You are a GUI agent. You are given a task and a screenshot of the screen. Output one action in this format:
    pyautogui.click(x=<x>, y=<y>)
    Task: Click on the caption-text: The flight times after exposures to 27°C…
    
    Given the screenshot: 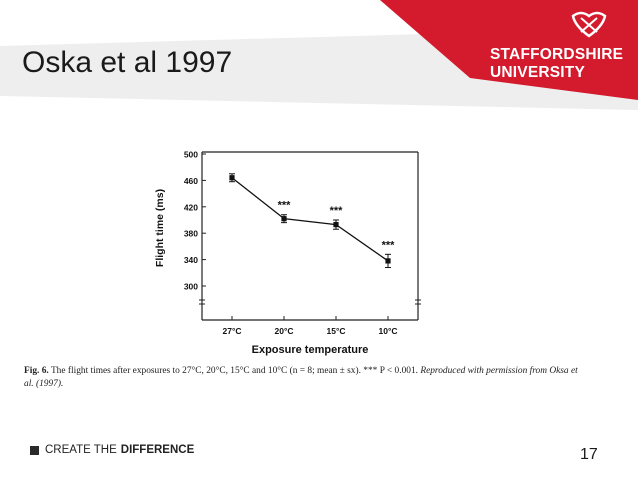 What is the action you would take?
    pyautogui.click(x=234, y=371)
    